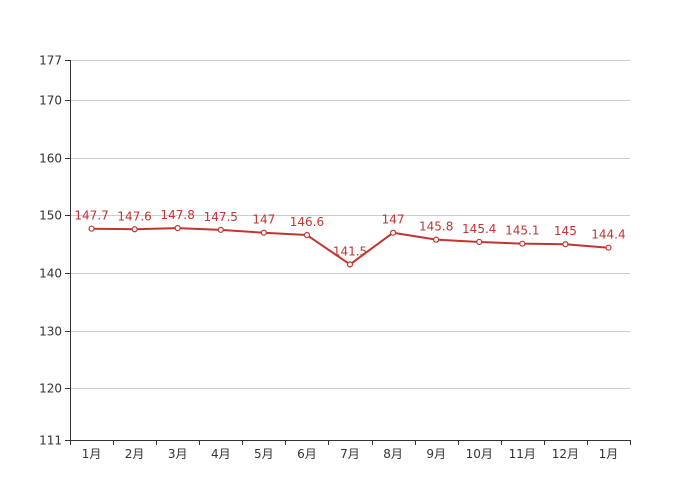  What do you see at coordinates (221, 454) in the screenshot?
I see `x-tick-label: 4月` at bounding box center [221, 454].